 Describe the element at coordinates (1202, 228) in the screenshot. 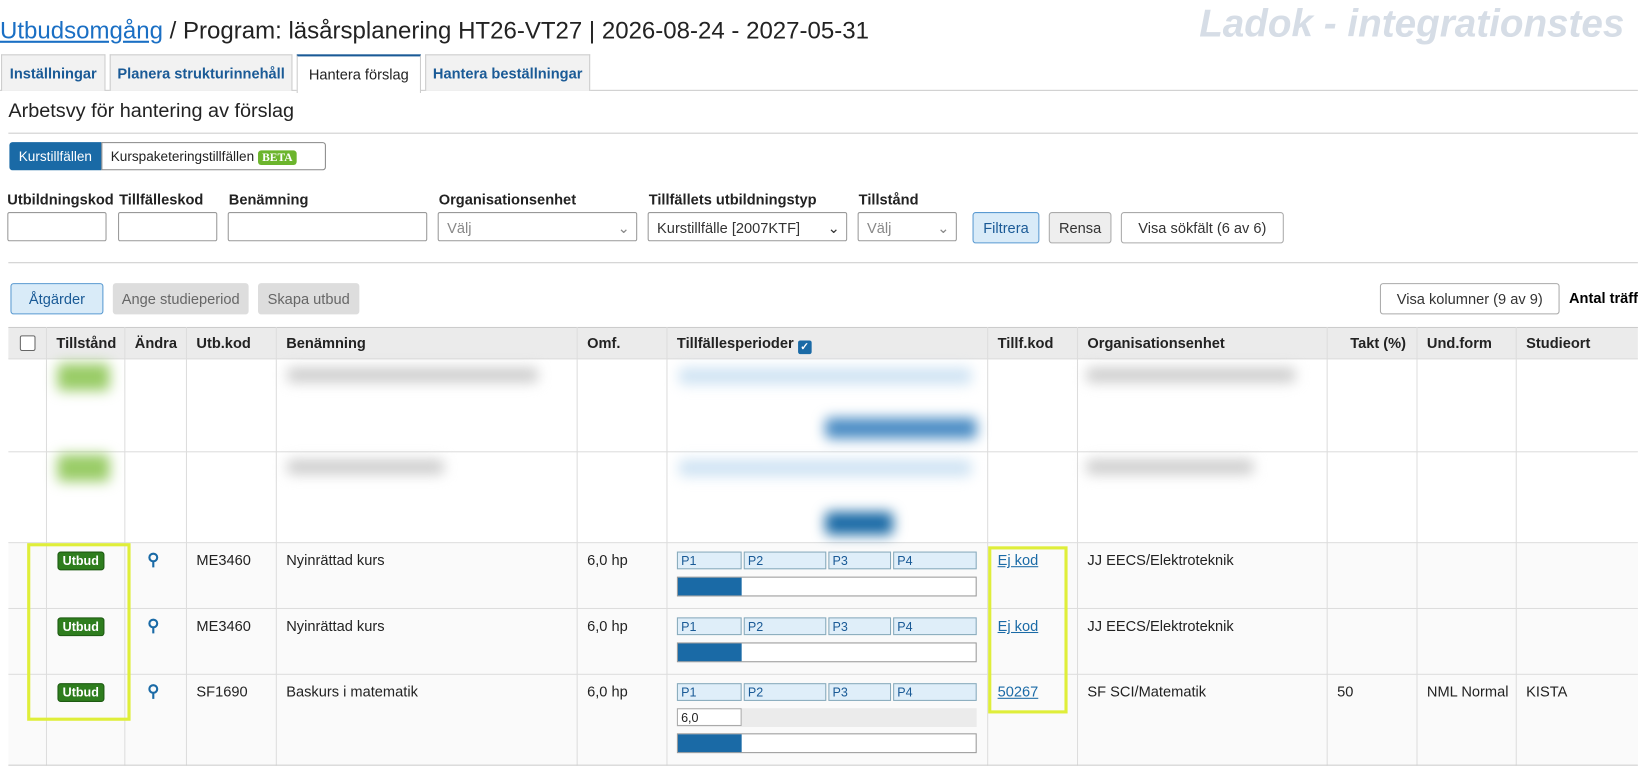

I see `show-fields-button: Visa sökfält (6 av 6)` at that location.